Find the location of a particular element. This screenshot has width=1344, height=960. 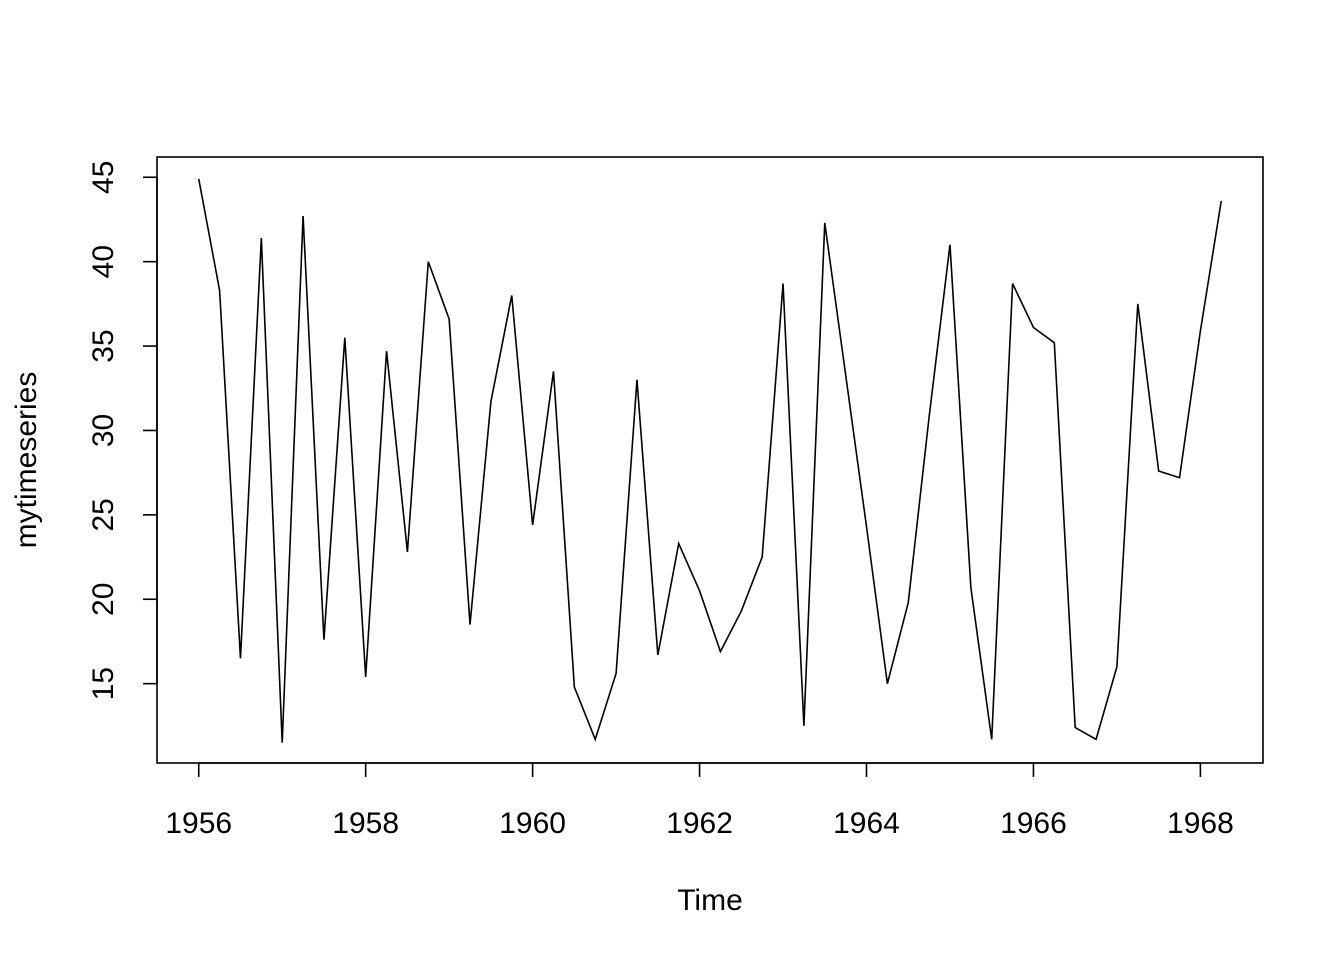

x-tick-label: 1958 is located at coordinates (365, 823).